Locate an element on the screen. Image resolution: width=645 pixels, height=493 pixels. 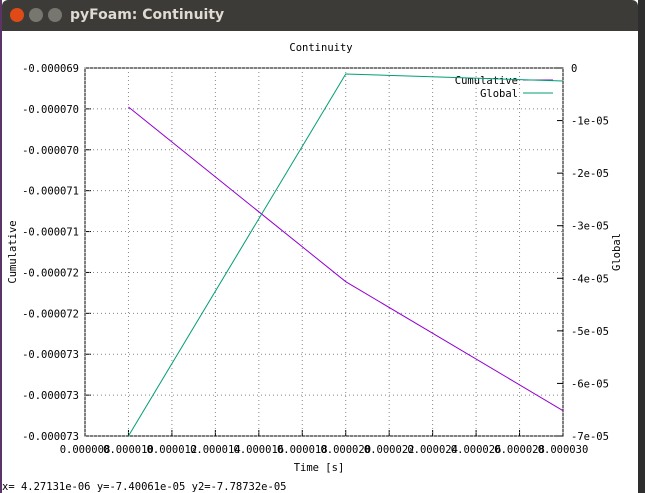
minimize-button is located at coordinates (36, 15).